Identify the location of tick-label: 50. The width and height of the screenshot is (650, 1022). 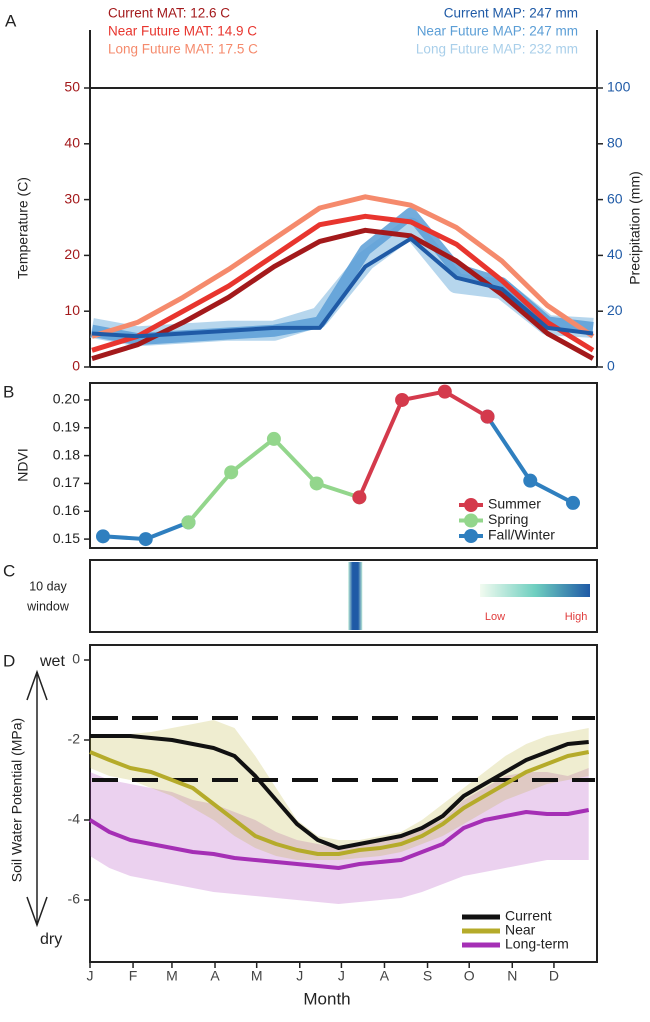
(72, 87).